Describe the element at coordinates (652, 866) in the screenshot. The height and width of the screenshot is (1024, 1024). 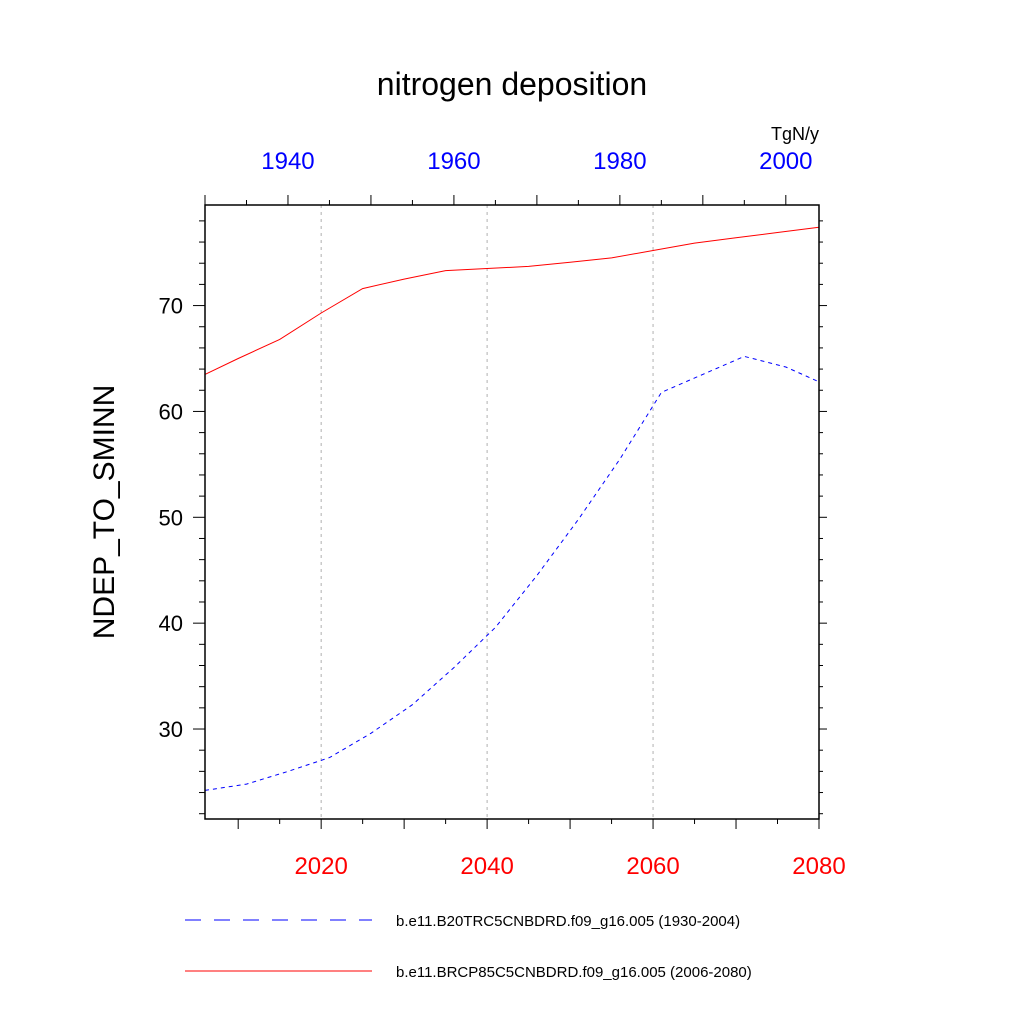
I see `x-bottom-tick-label: 2060` at that location.